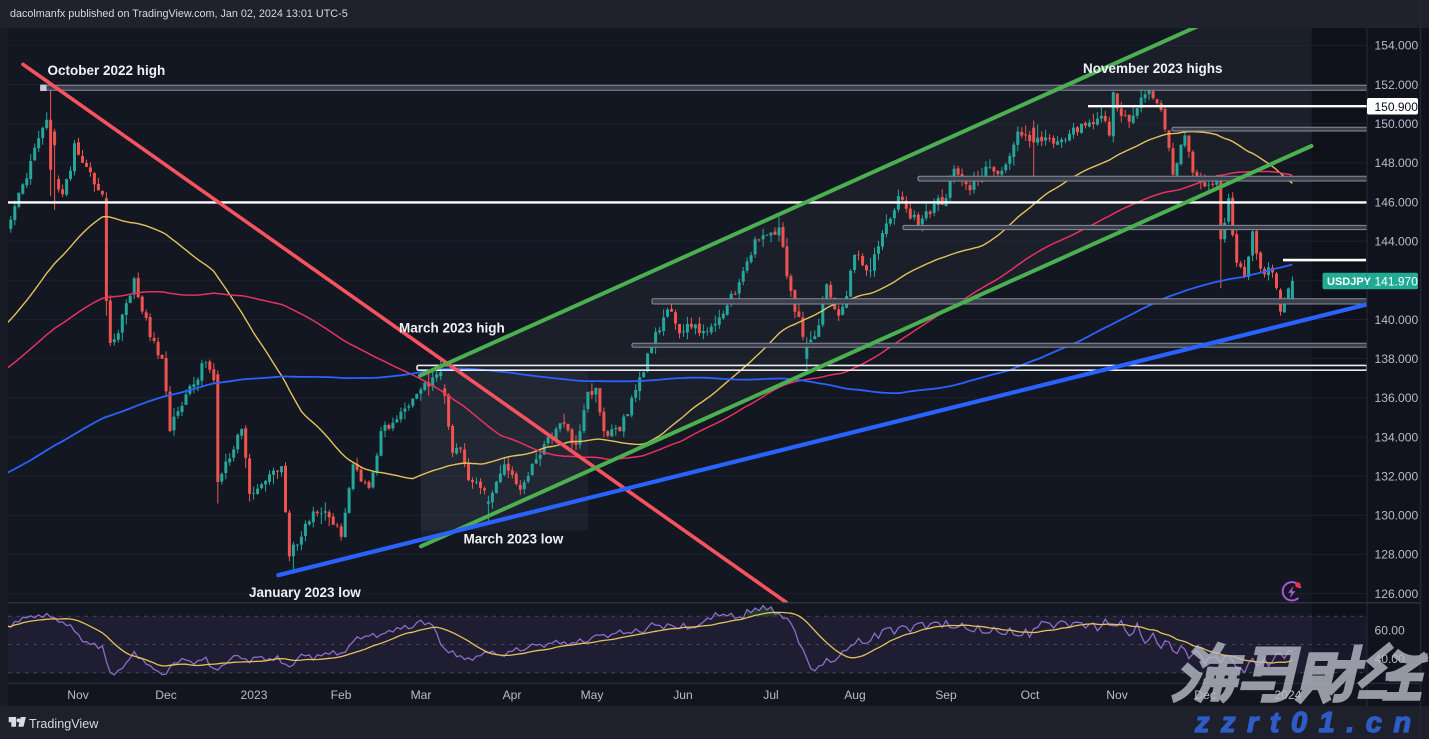 The width and height of the screenshot is (1429, 739). I want to click on svg-text: March 2023 low, so click(514, 539).